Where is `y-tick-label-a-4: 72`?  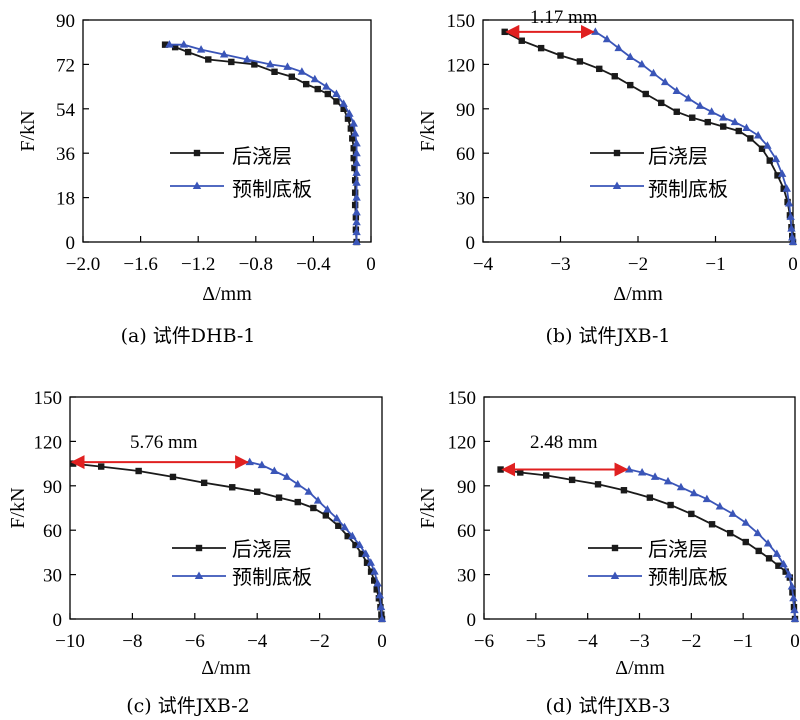
y-tick-label-a-4: 72 is located at coordinates (65, 65).